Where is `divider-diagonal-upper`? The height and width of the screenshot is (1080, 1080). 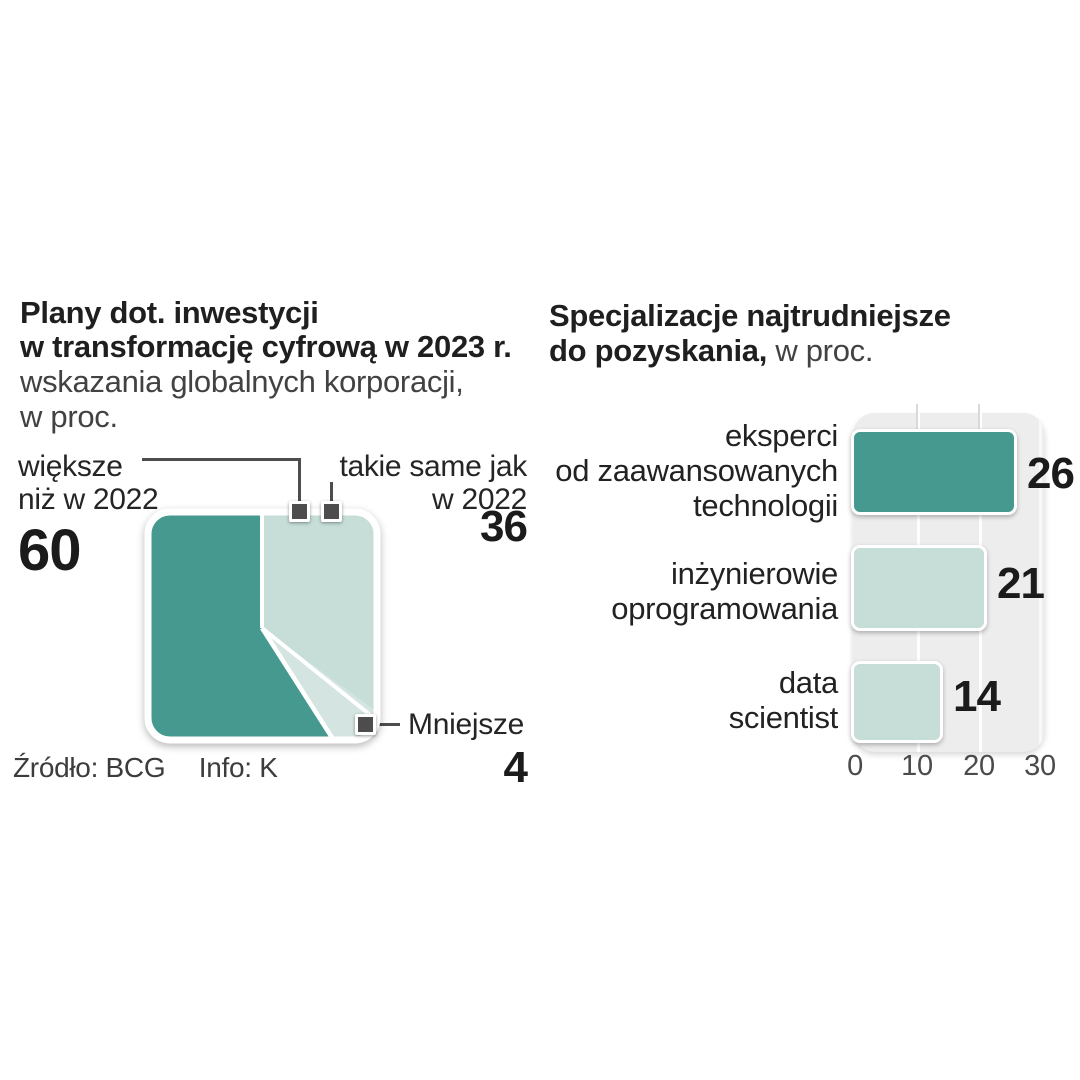 divider-diagonal-upper is located at coordinates (318, 675).